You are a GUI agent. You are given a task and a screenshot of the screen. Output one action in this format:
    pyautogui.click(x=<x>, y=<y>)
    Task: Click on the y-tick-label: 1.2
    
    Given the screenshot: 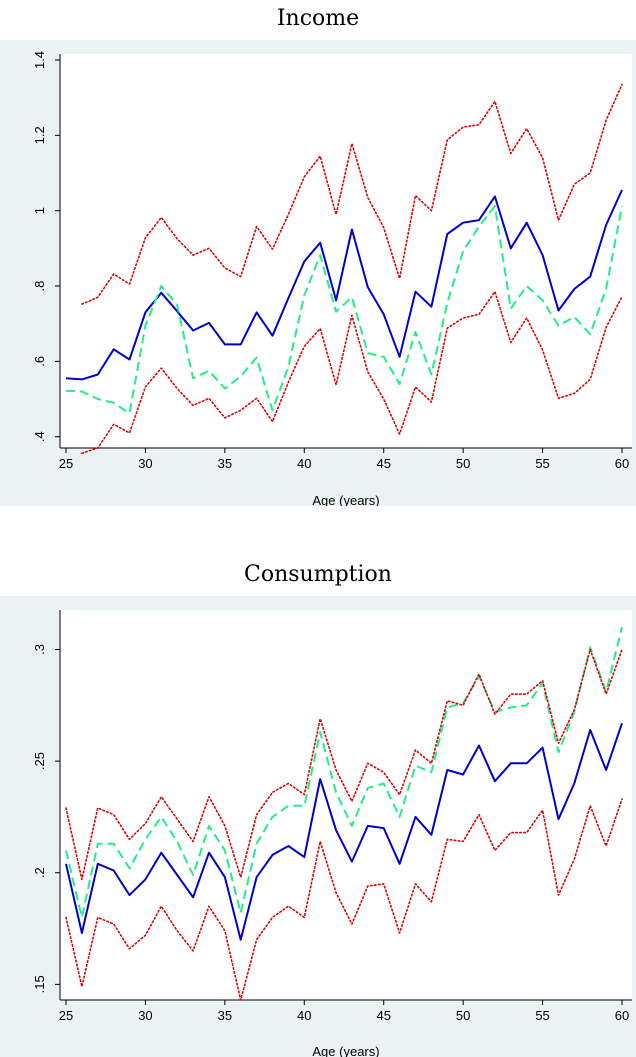 What is the action you would take?
    pyautogui.click(x=39, y=135)
    